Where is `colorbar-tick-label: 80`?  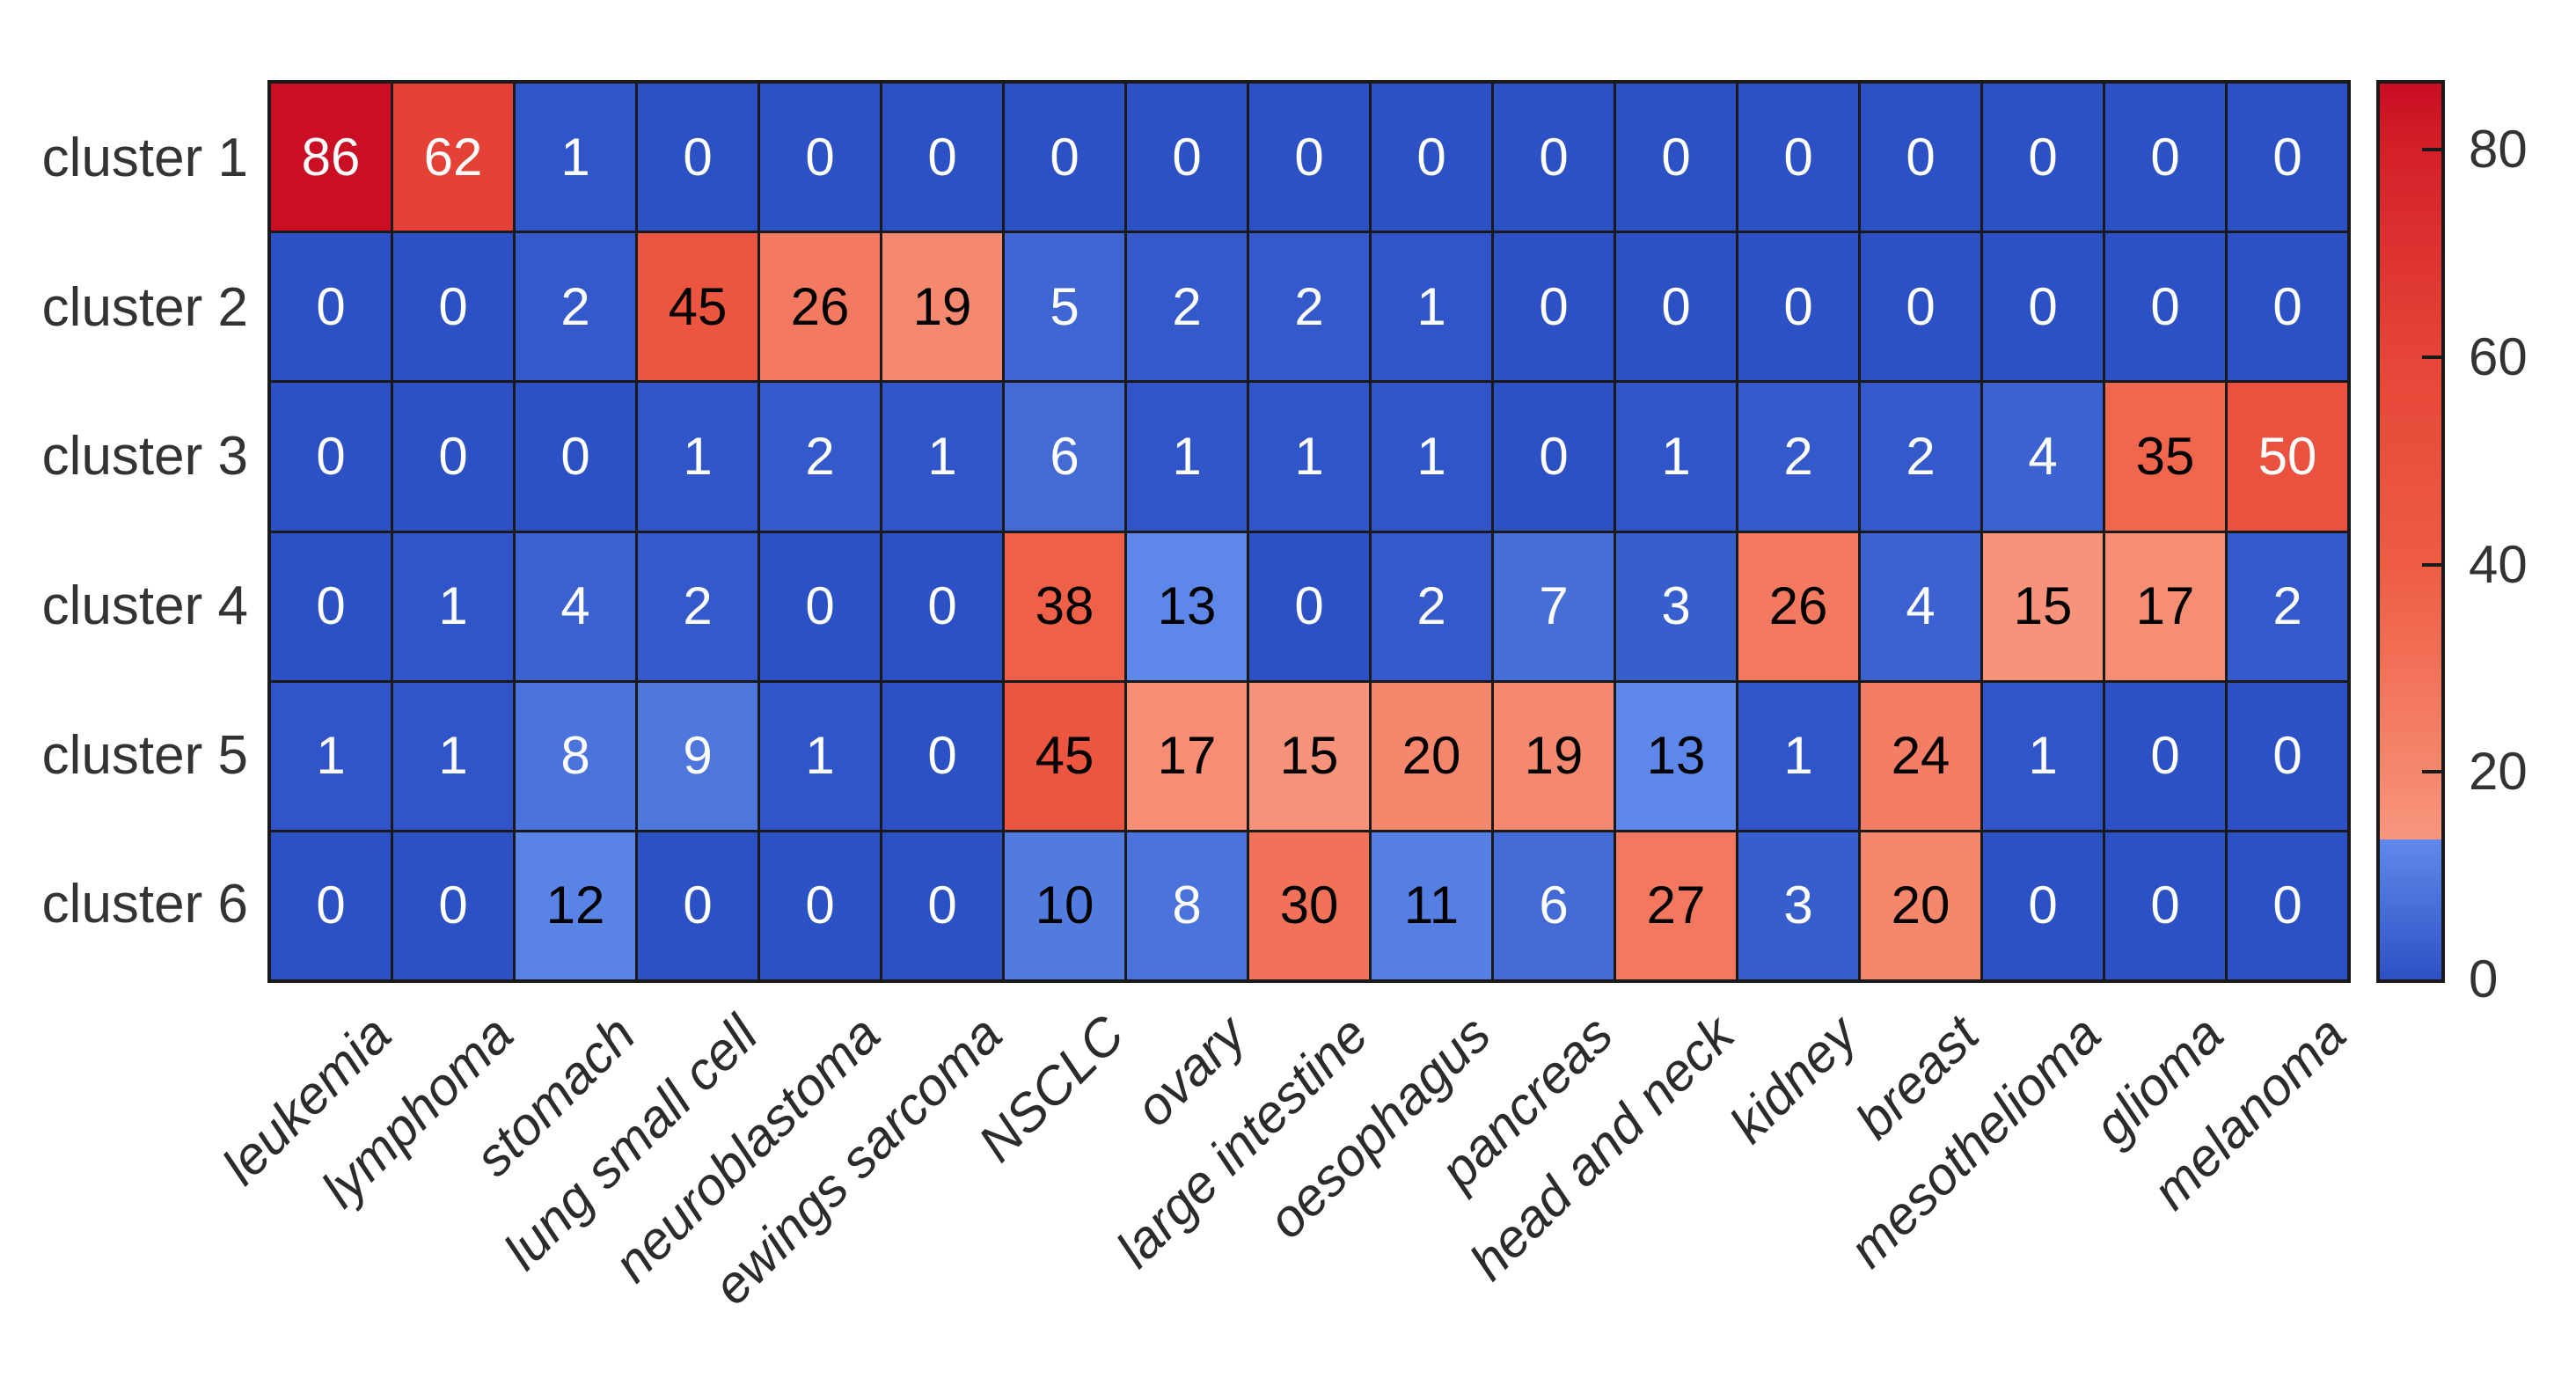
colorbar-tick-label: 80 is located at coordinates (2498, 149).